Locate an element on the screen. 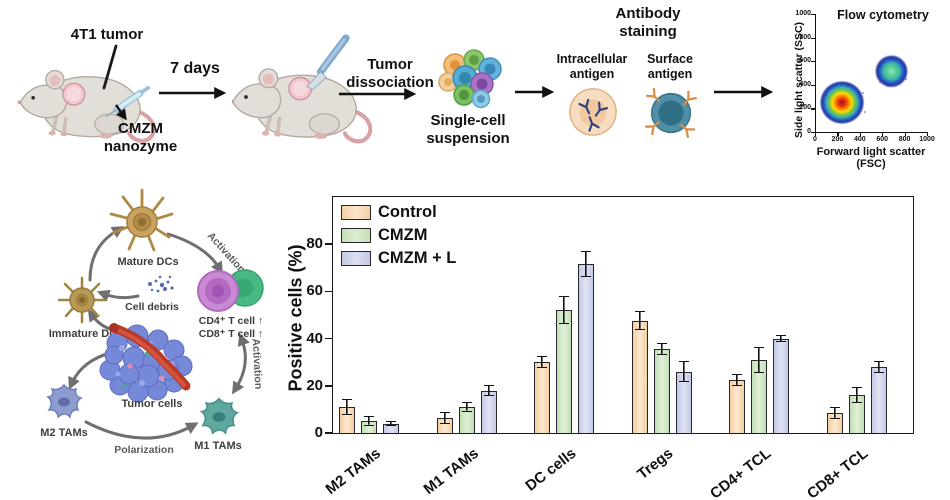 This screenshot has width=950, height=500. flow-y-tick-label: 800 is located at coordinates (805, 37).